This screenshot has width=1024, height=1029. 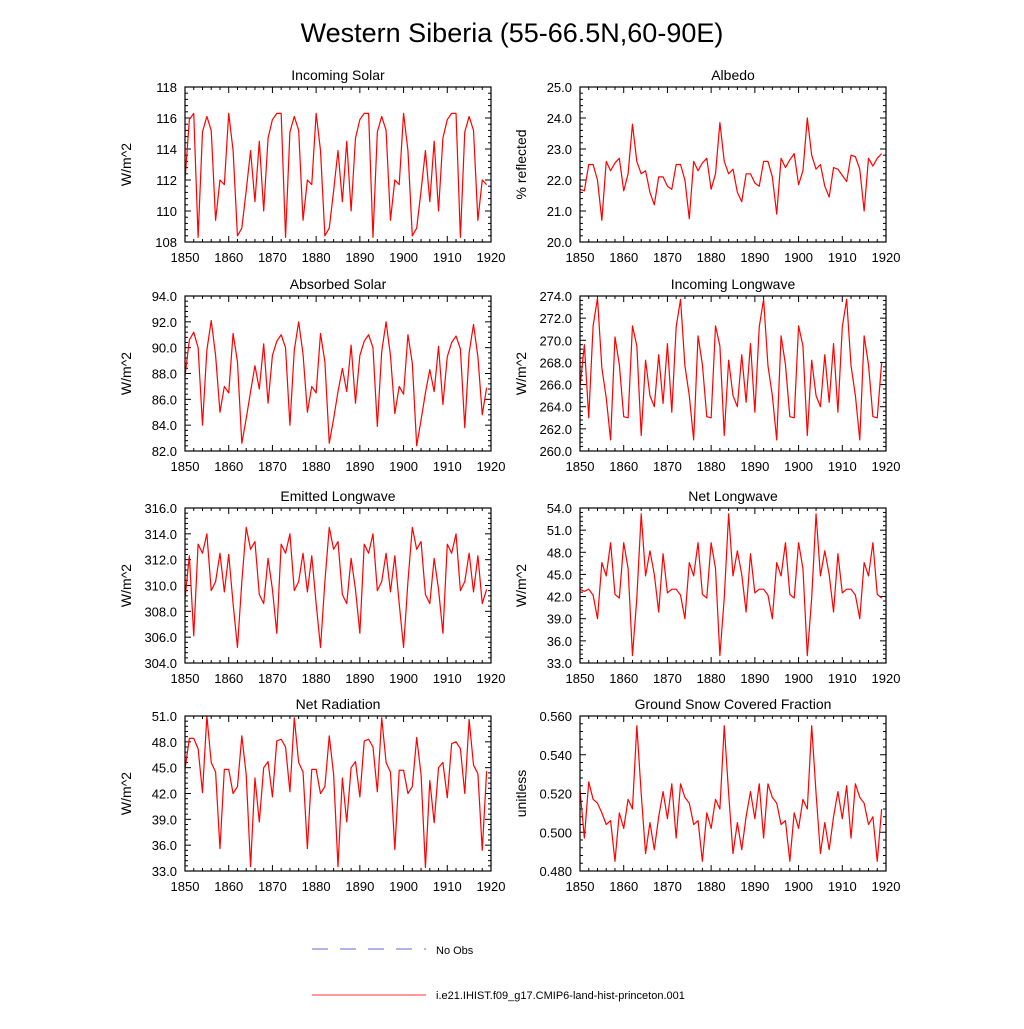 I want to click on emitted-longwave-ylabel: W/m^2, so click(x=126, y=585).